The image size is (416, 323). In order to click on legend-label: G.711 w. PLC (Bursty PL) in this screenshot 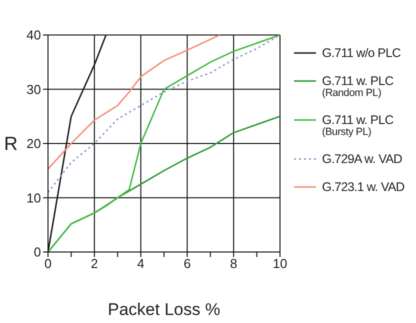, I will do `click(358, 125)`.